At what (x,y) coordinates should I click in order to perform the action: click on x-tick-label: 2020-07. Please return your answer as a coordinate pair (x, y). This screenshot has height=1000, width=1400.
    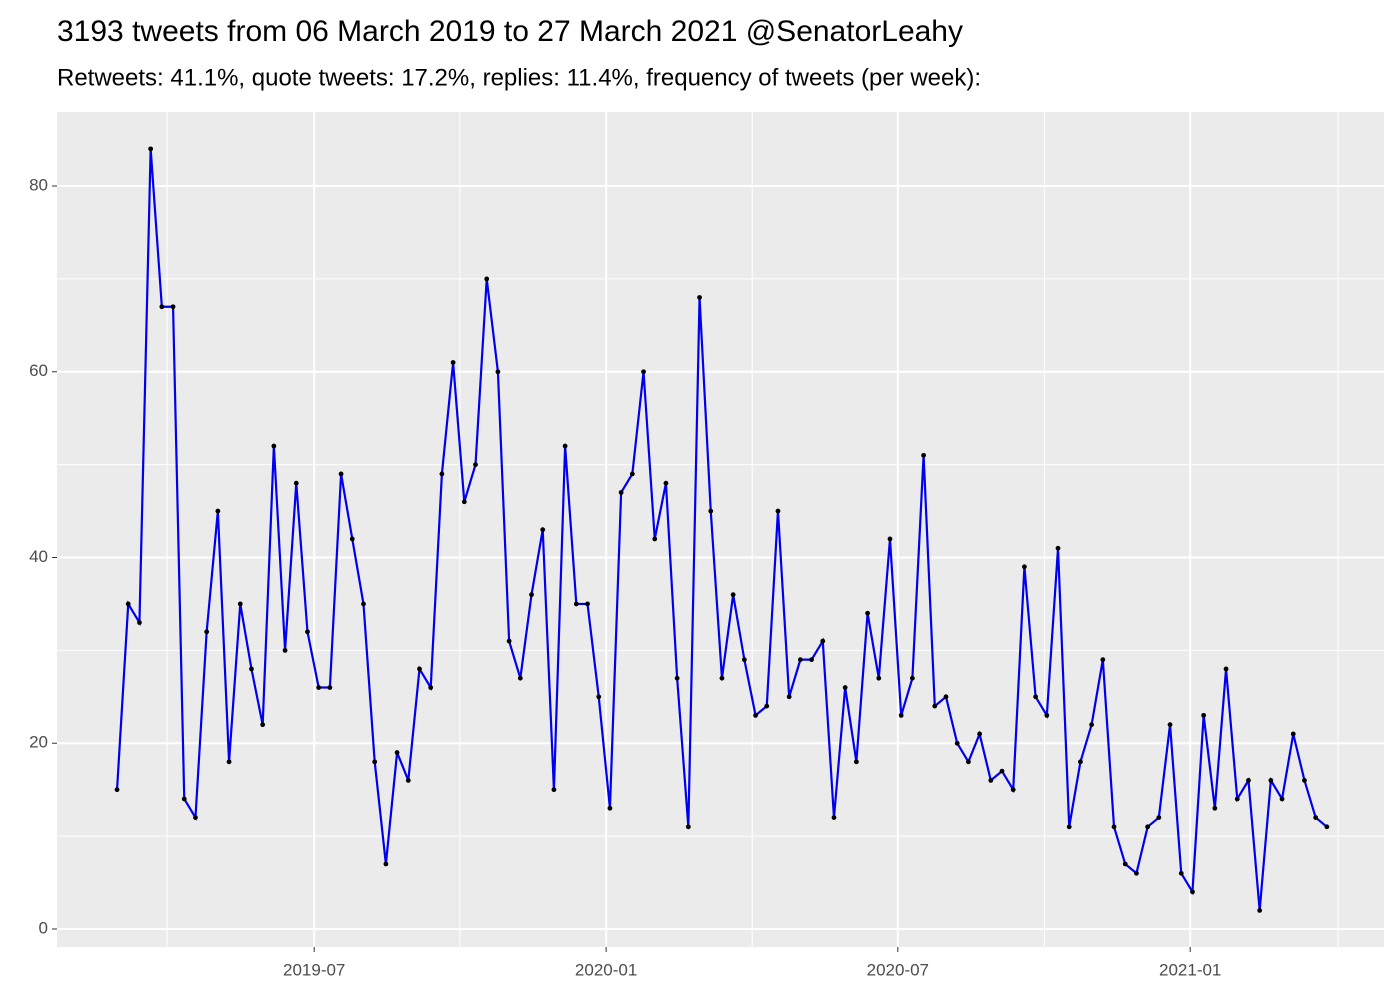
    Looking at the image, I should click on (898, 969).